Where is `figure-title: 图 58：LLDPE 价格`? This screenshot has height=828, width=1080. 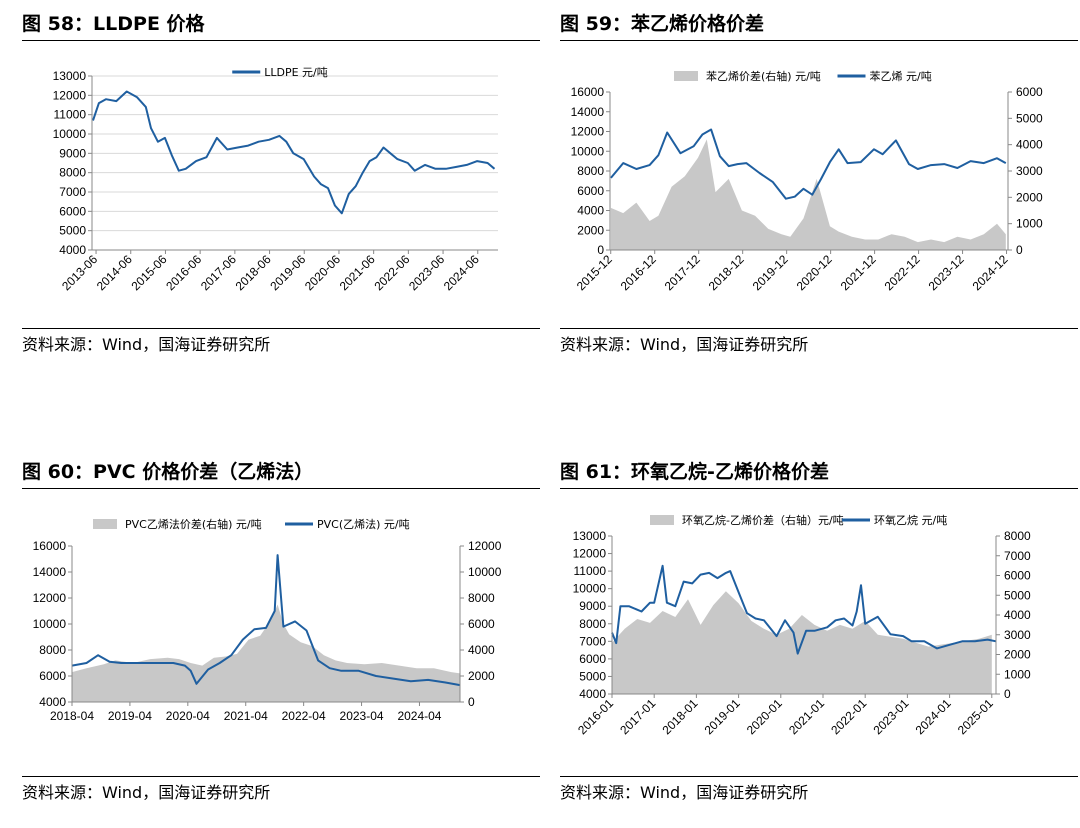 figure-title: 图 58：LLDPE 价格 is located at coordinates (113, 24).